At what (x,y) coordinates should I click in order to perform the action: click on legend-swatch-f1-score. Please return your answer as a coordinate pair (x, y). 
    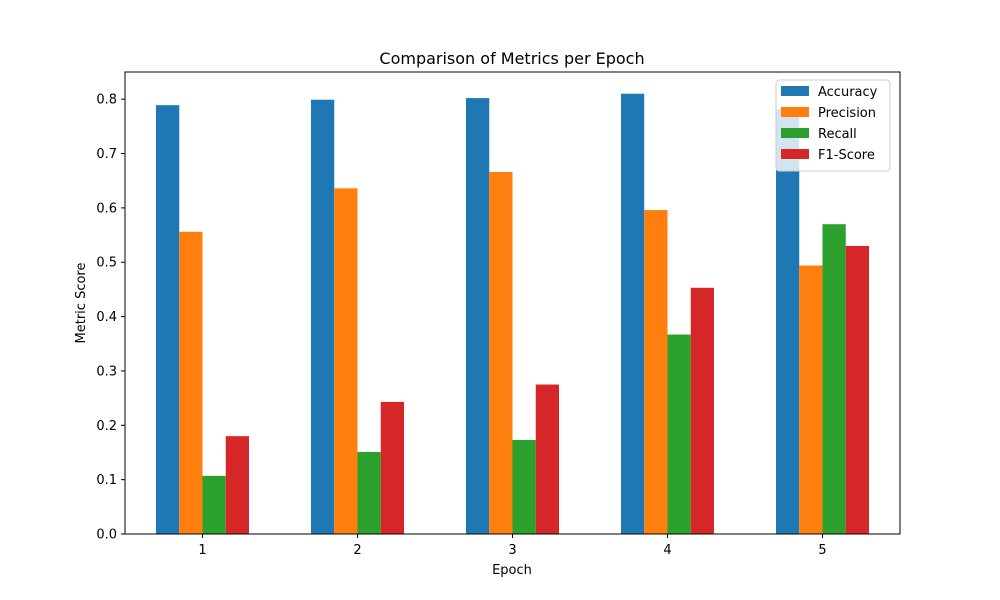
    Looking at the image, I should click on (795, 154).